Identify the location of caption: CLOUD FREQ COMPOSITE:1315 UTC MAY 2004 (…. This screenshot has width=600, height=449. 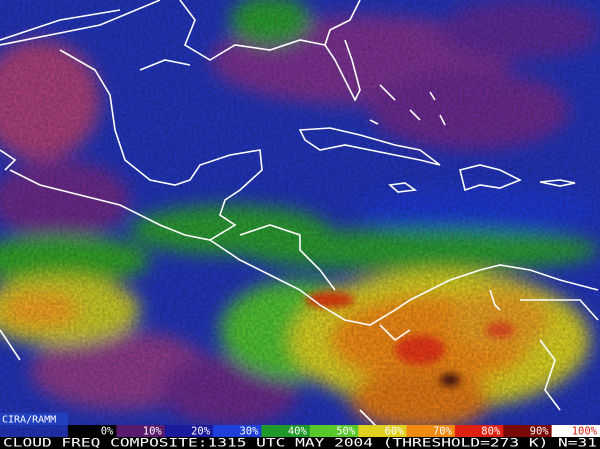
(300, 442).